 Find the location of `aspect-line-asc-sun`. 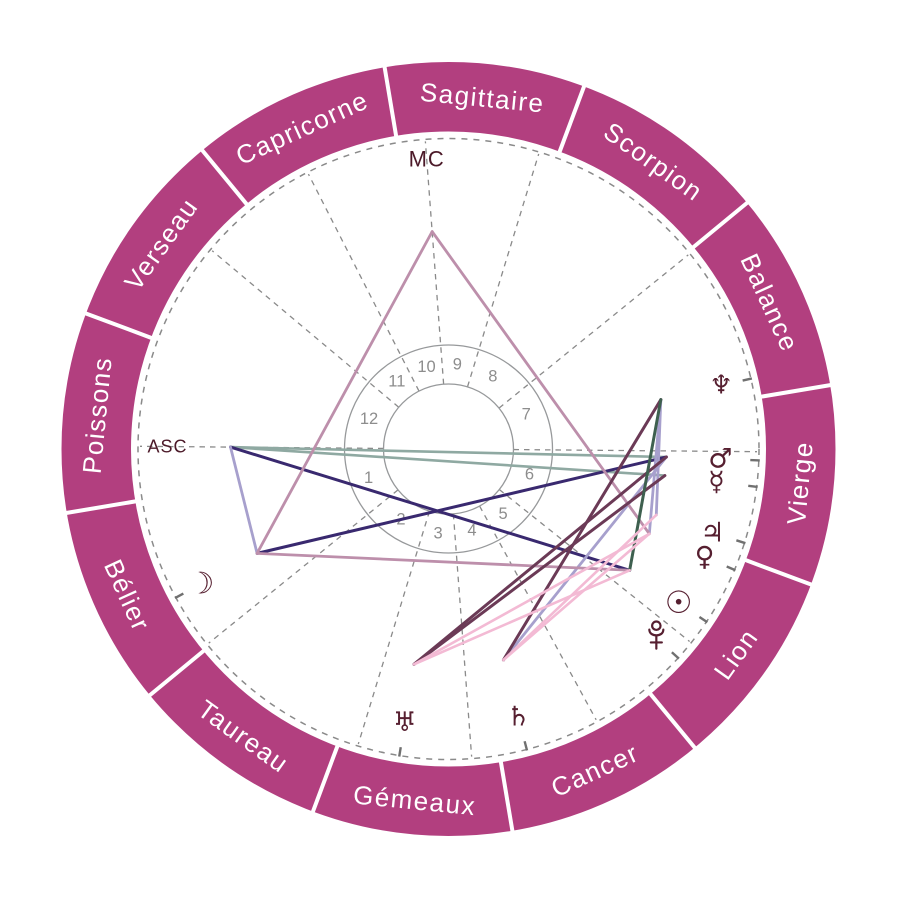

aspect-line-asc-sun is located at coordinates (430, 508).